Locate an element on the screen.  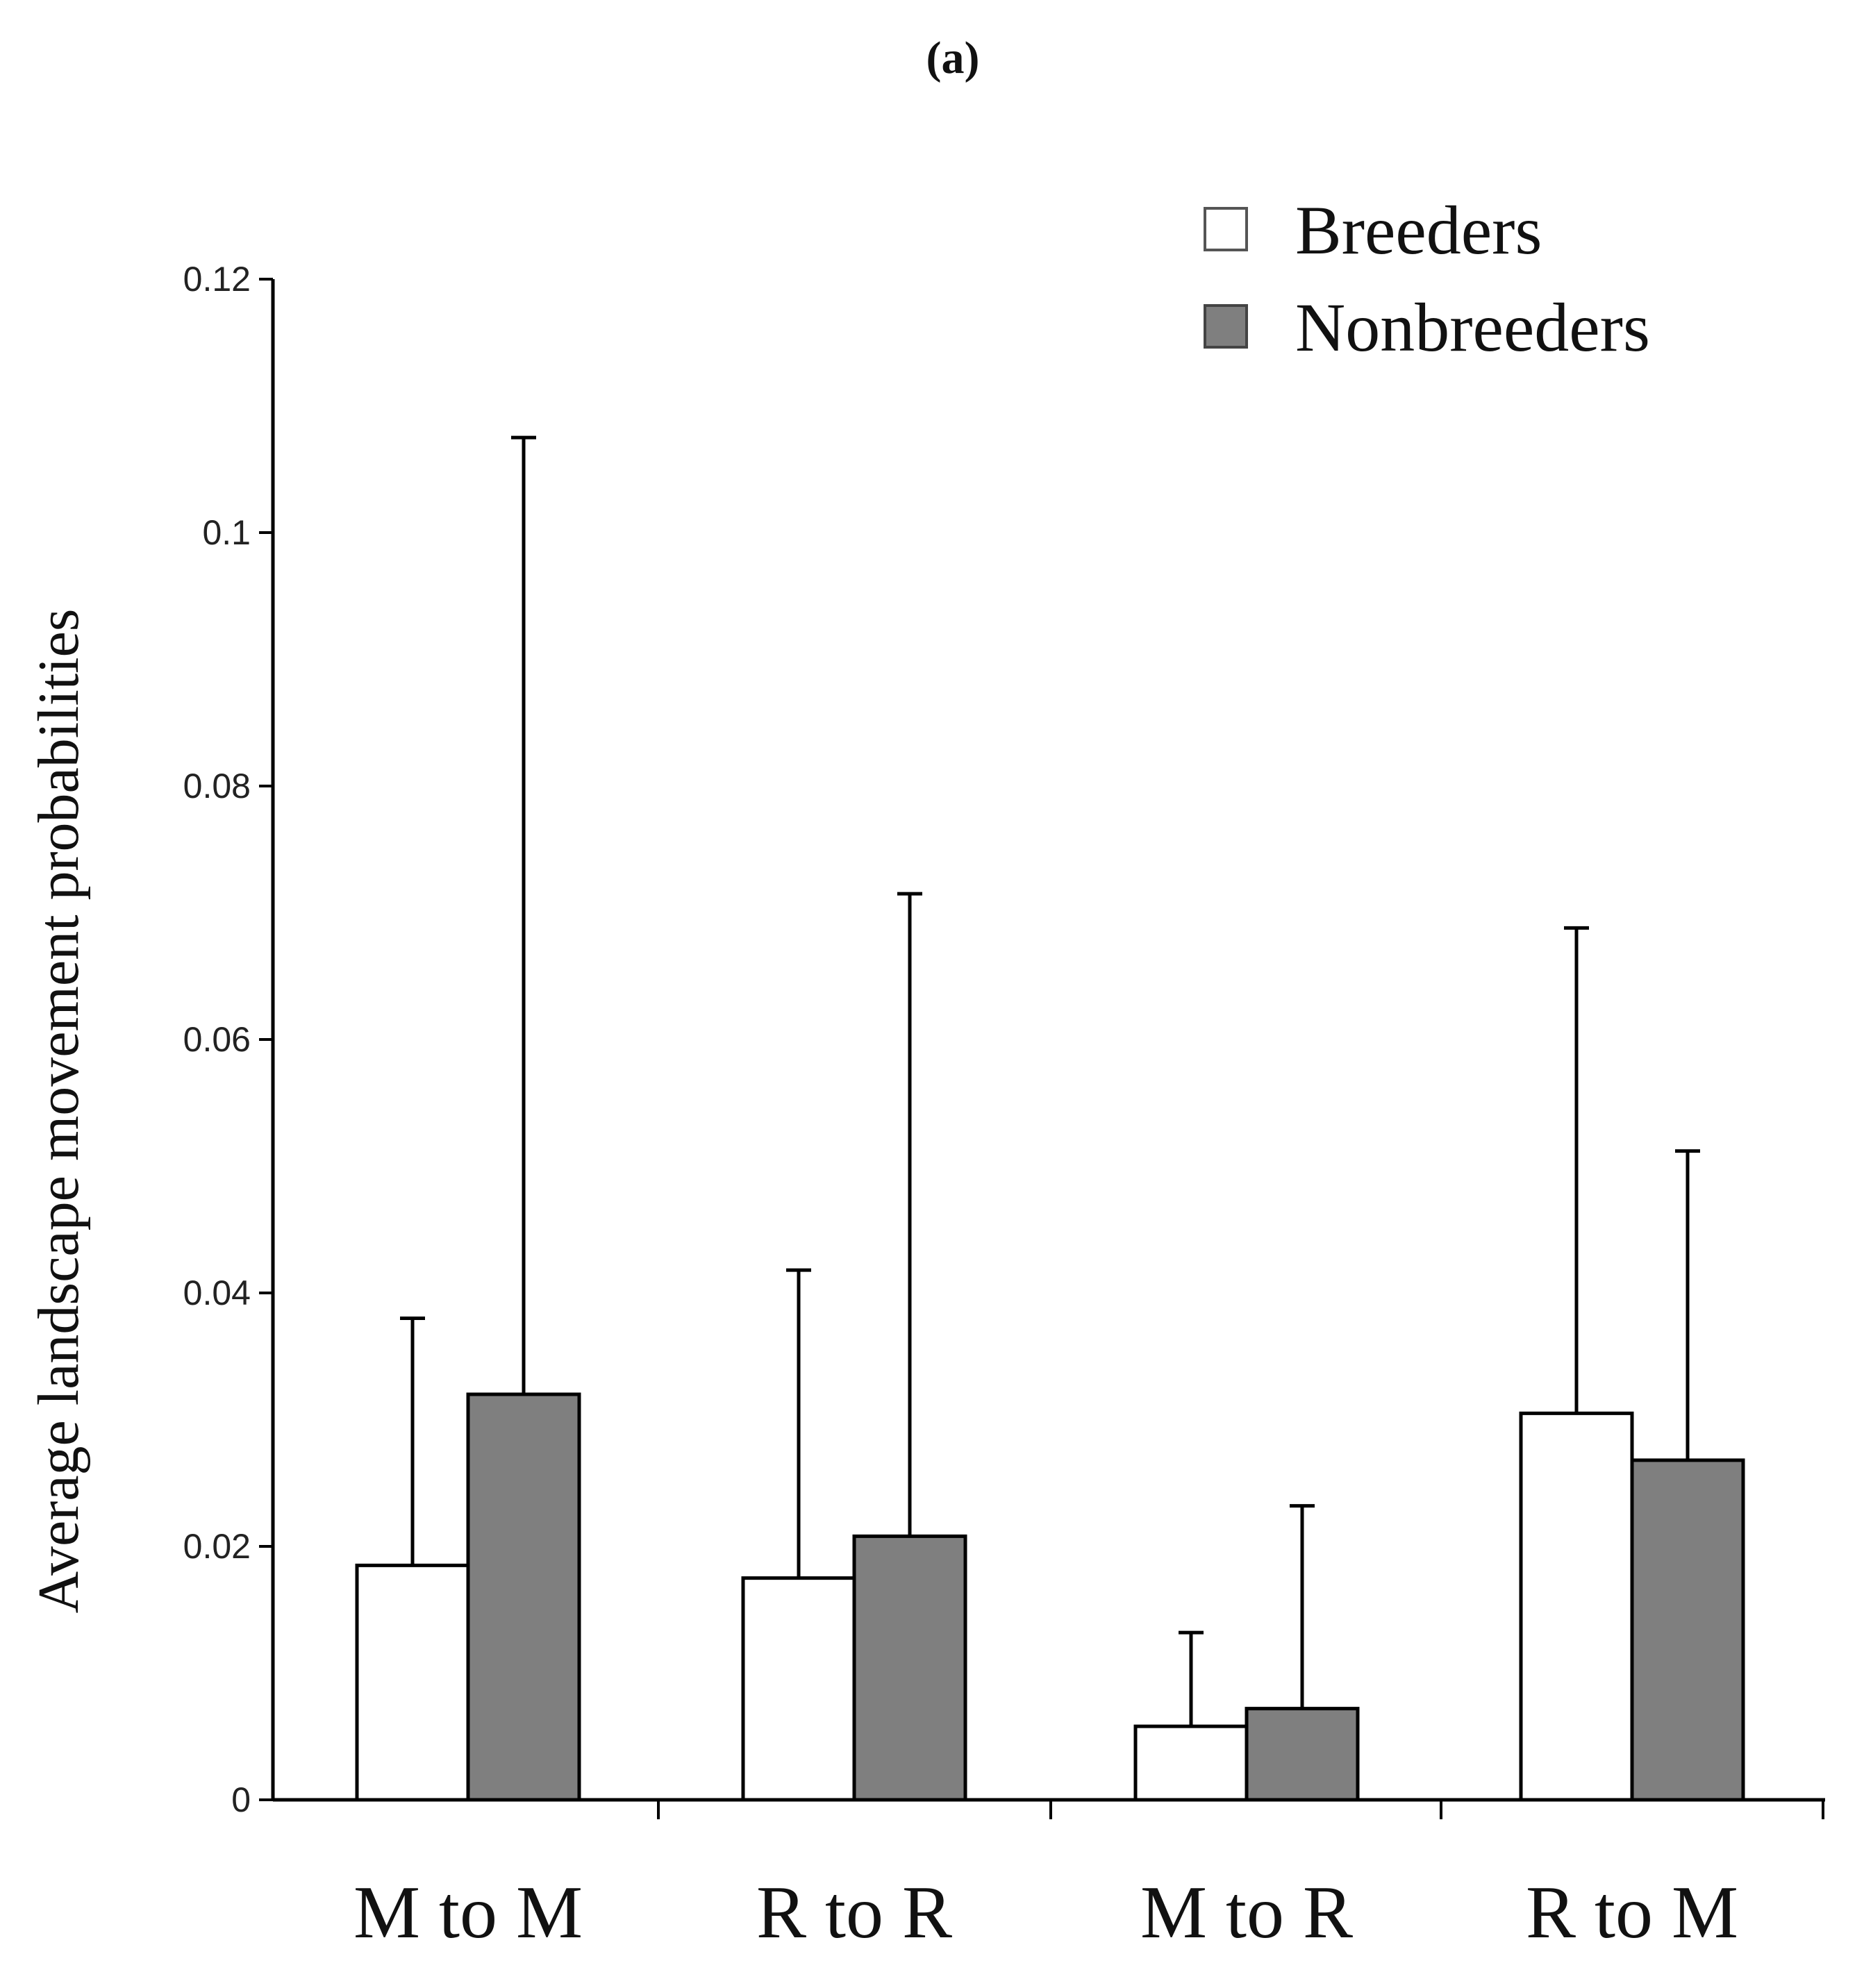
y-axis-title: Average landscape movement probabilities is located at coordinates (58, 1111).